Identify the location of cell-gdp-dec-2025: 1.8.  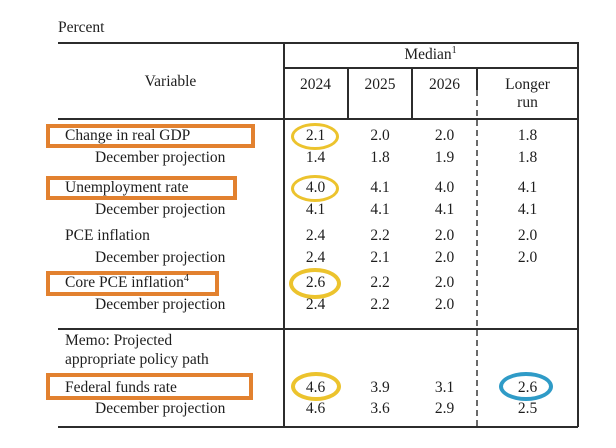
(380, 157).